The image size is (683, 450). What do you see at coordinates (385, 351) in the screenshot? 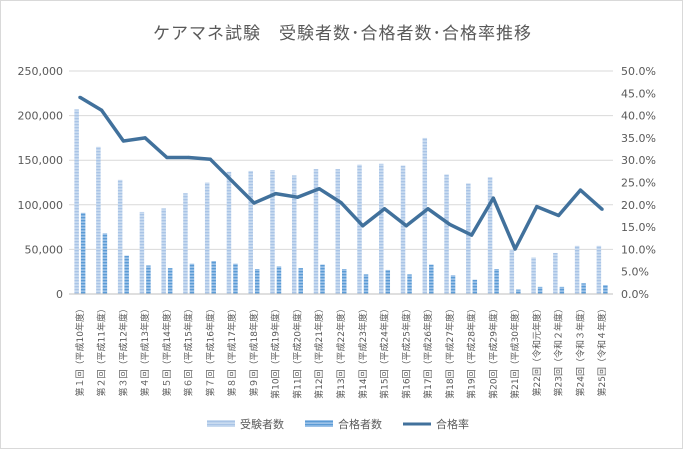
I see `x-tick-label: 第15回（平成24年度）` at bounding box center [385, 351].